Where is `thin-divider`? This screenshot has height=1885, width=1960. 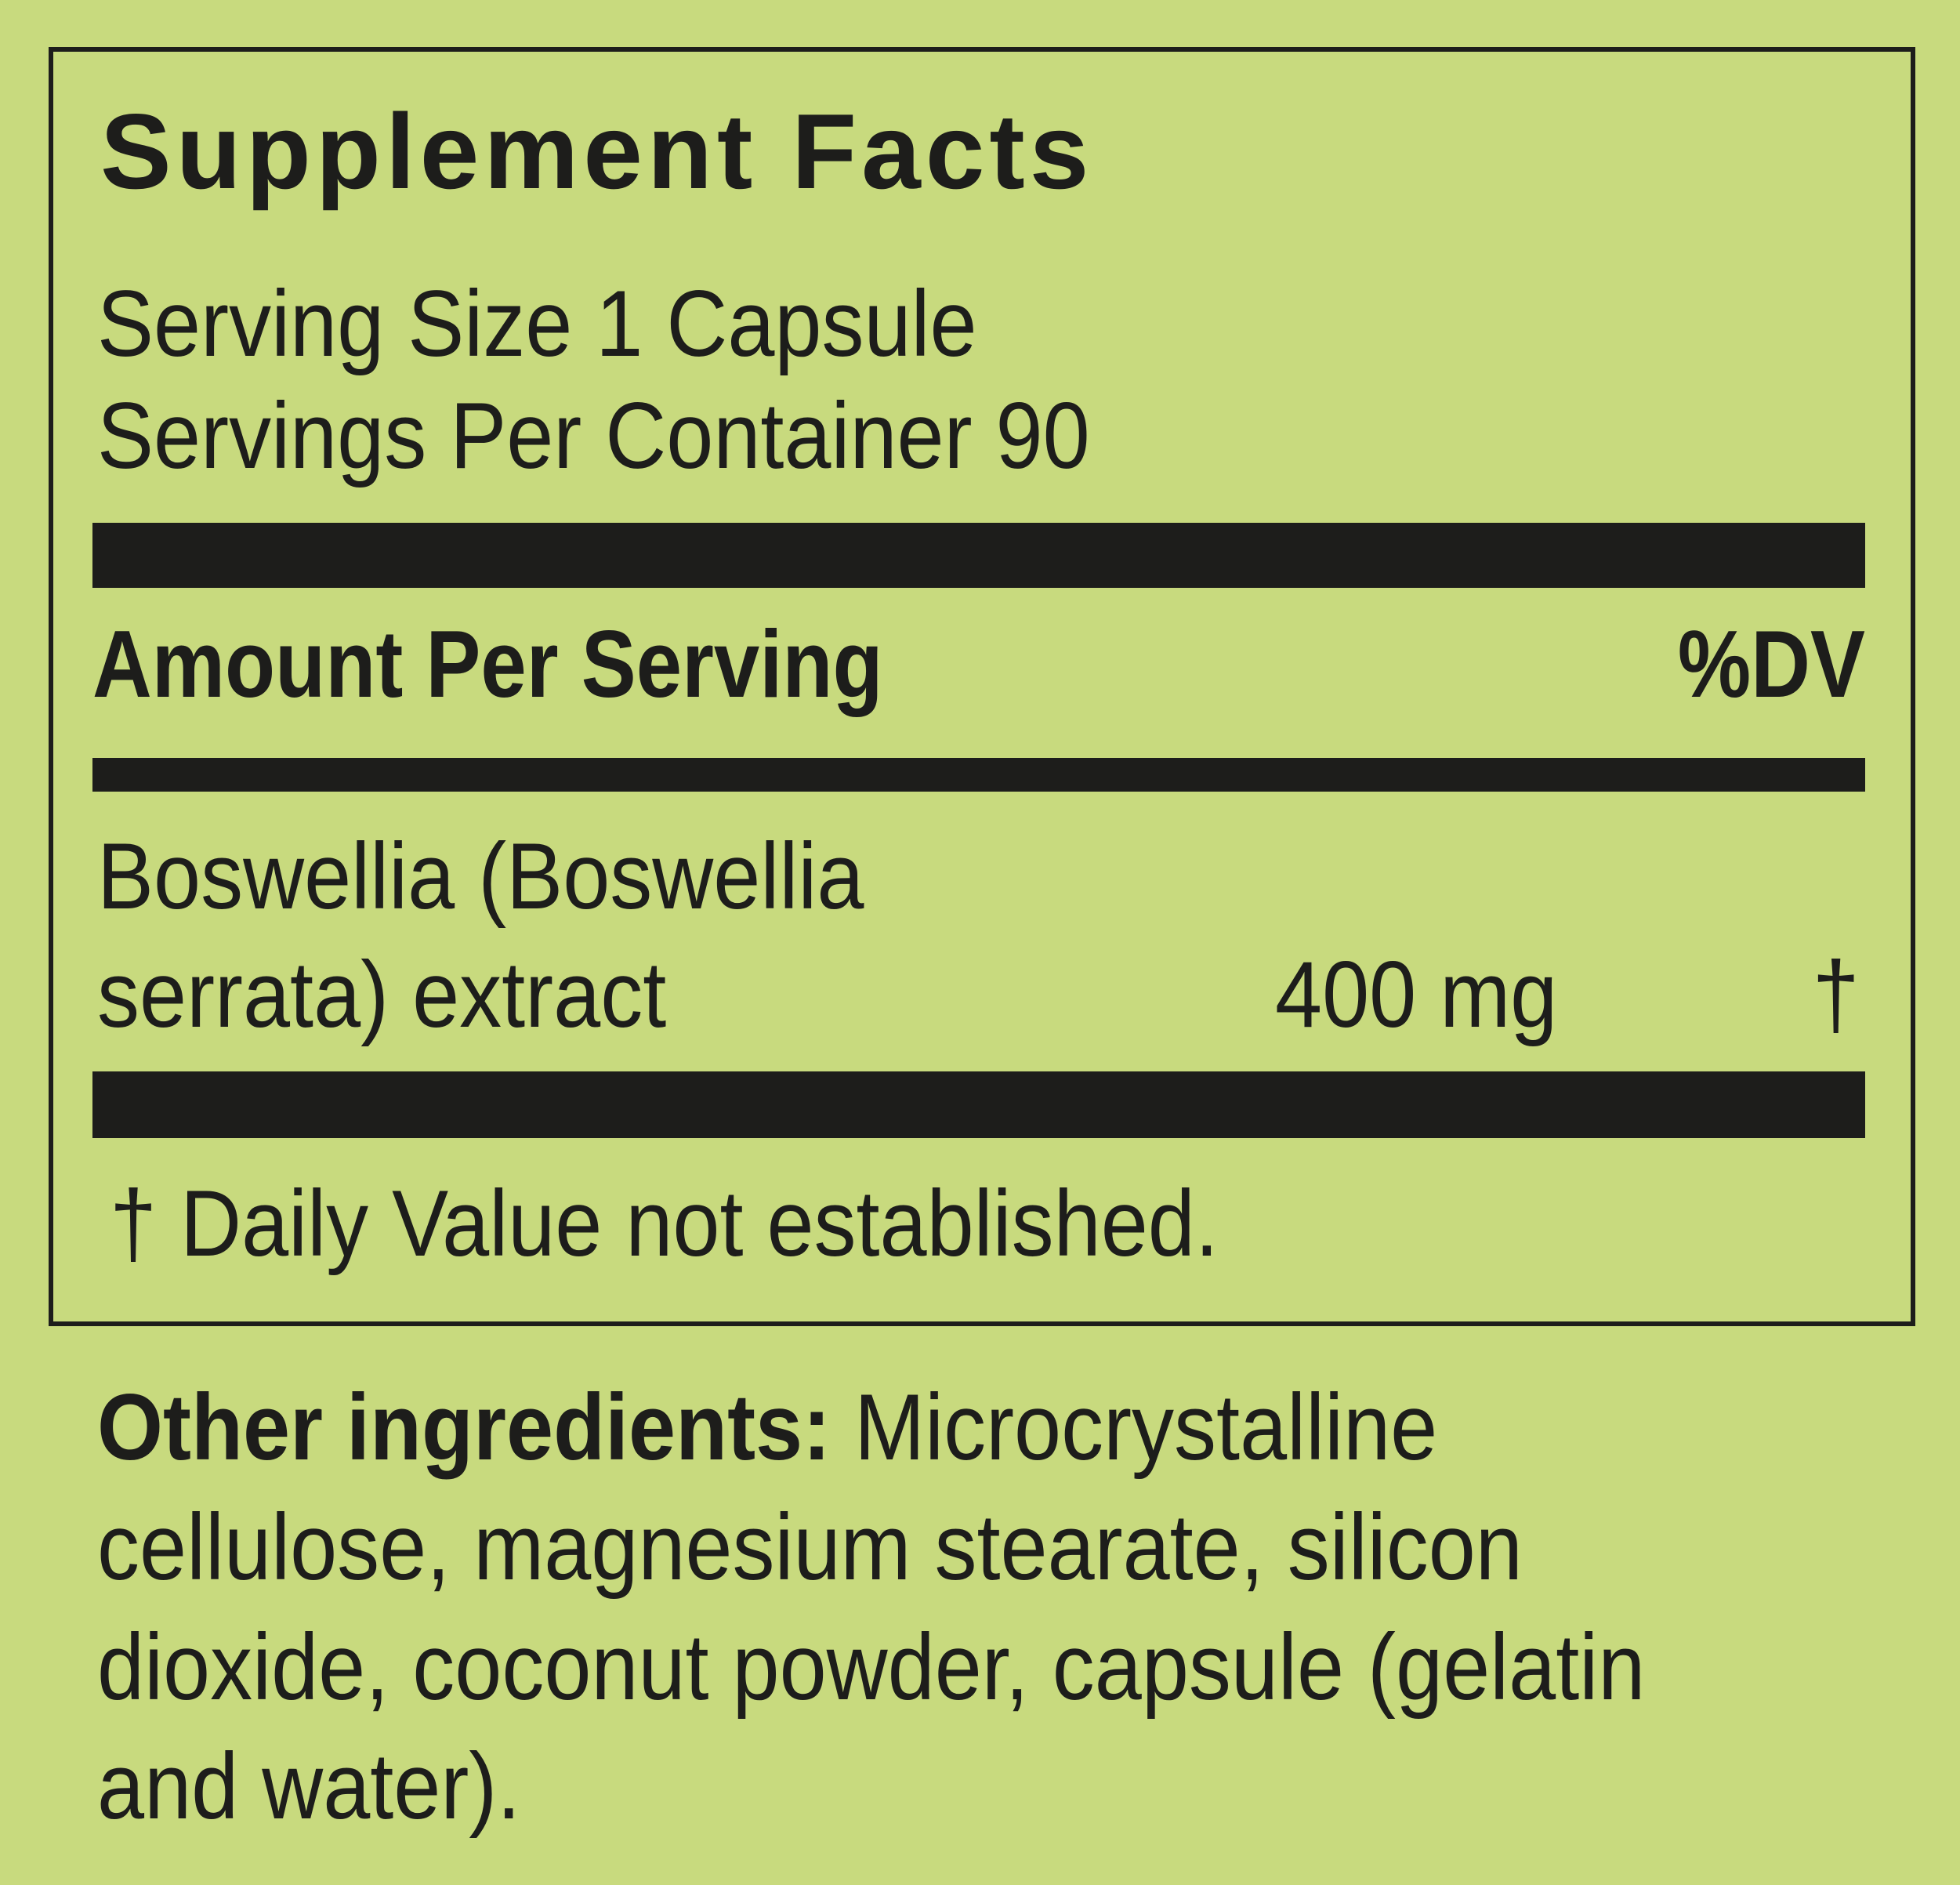 thin-divider is located at coordinates (978, 775).